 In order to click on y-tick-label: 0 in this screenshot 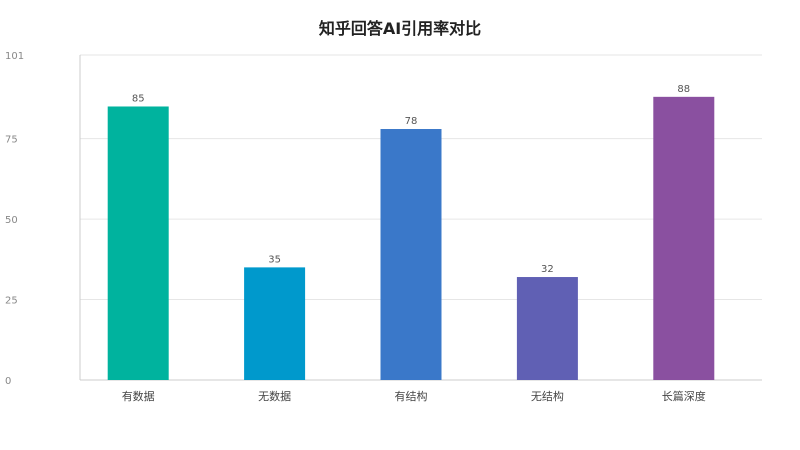, I will do `click(8, 381)`.